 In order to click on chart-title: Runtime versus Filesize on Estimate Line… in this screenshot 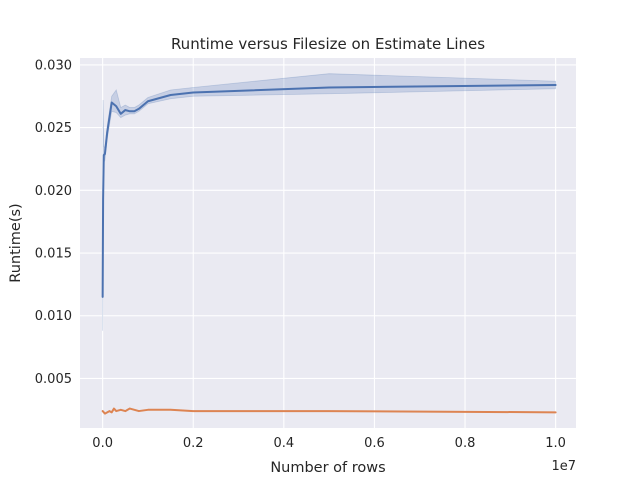, I will do `click(328, 44)`.